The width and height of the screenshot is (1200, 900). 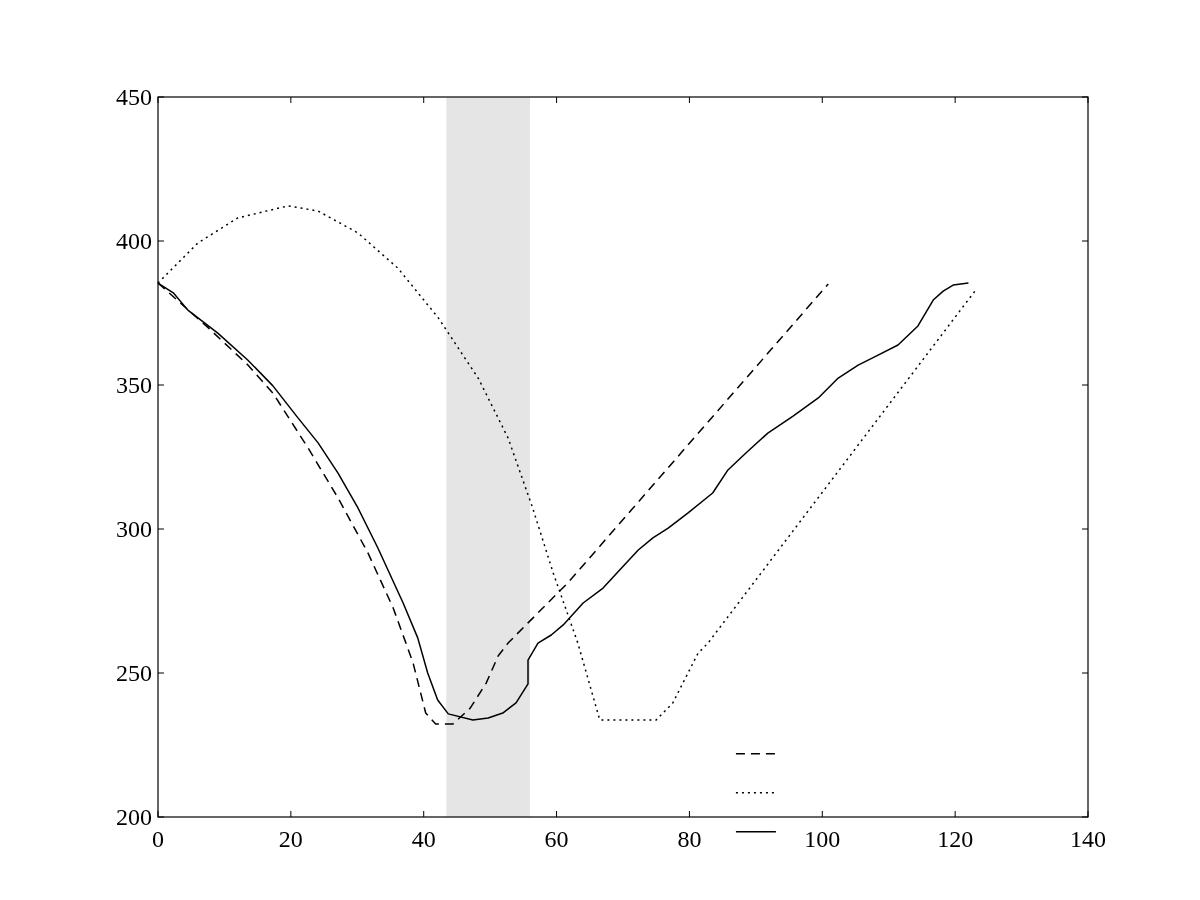 I want to click on x-tick-label: 100, so click(x=822, y=839).